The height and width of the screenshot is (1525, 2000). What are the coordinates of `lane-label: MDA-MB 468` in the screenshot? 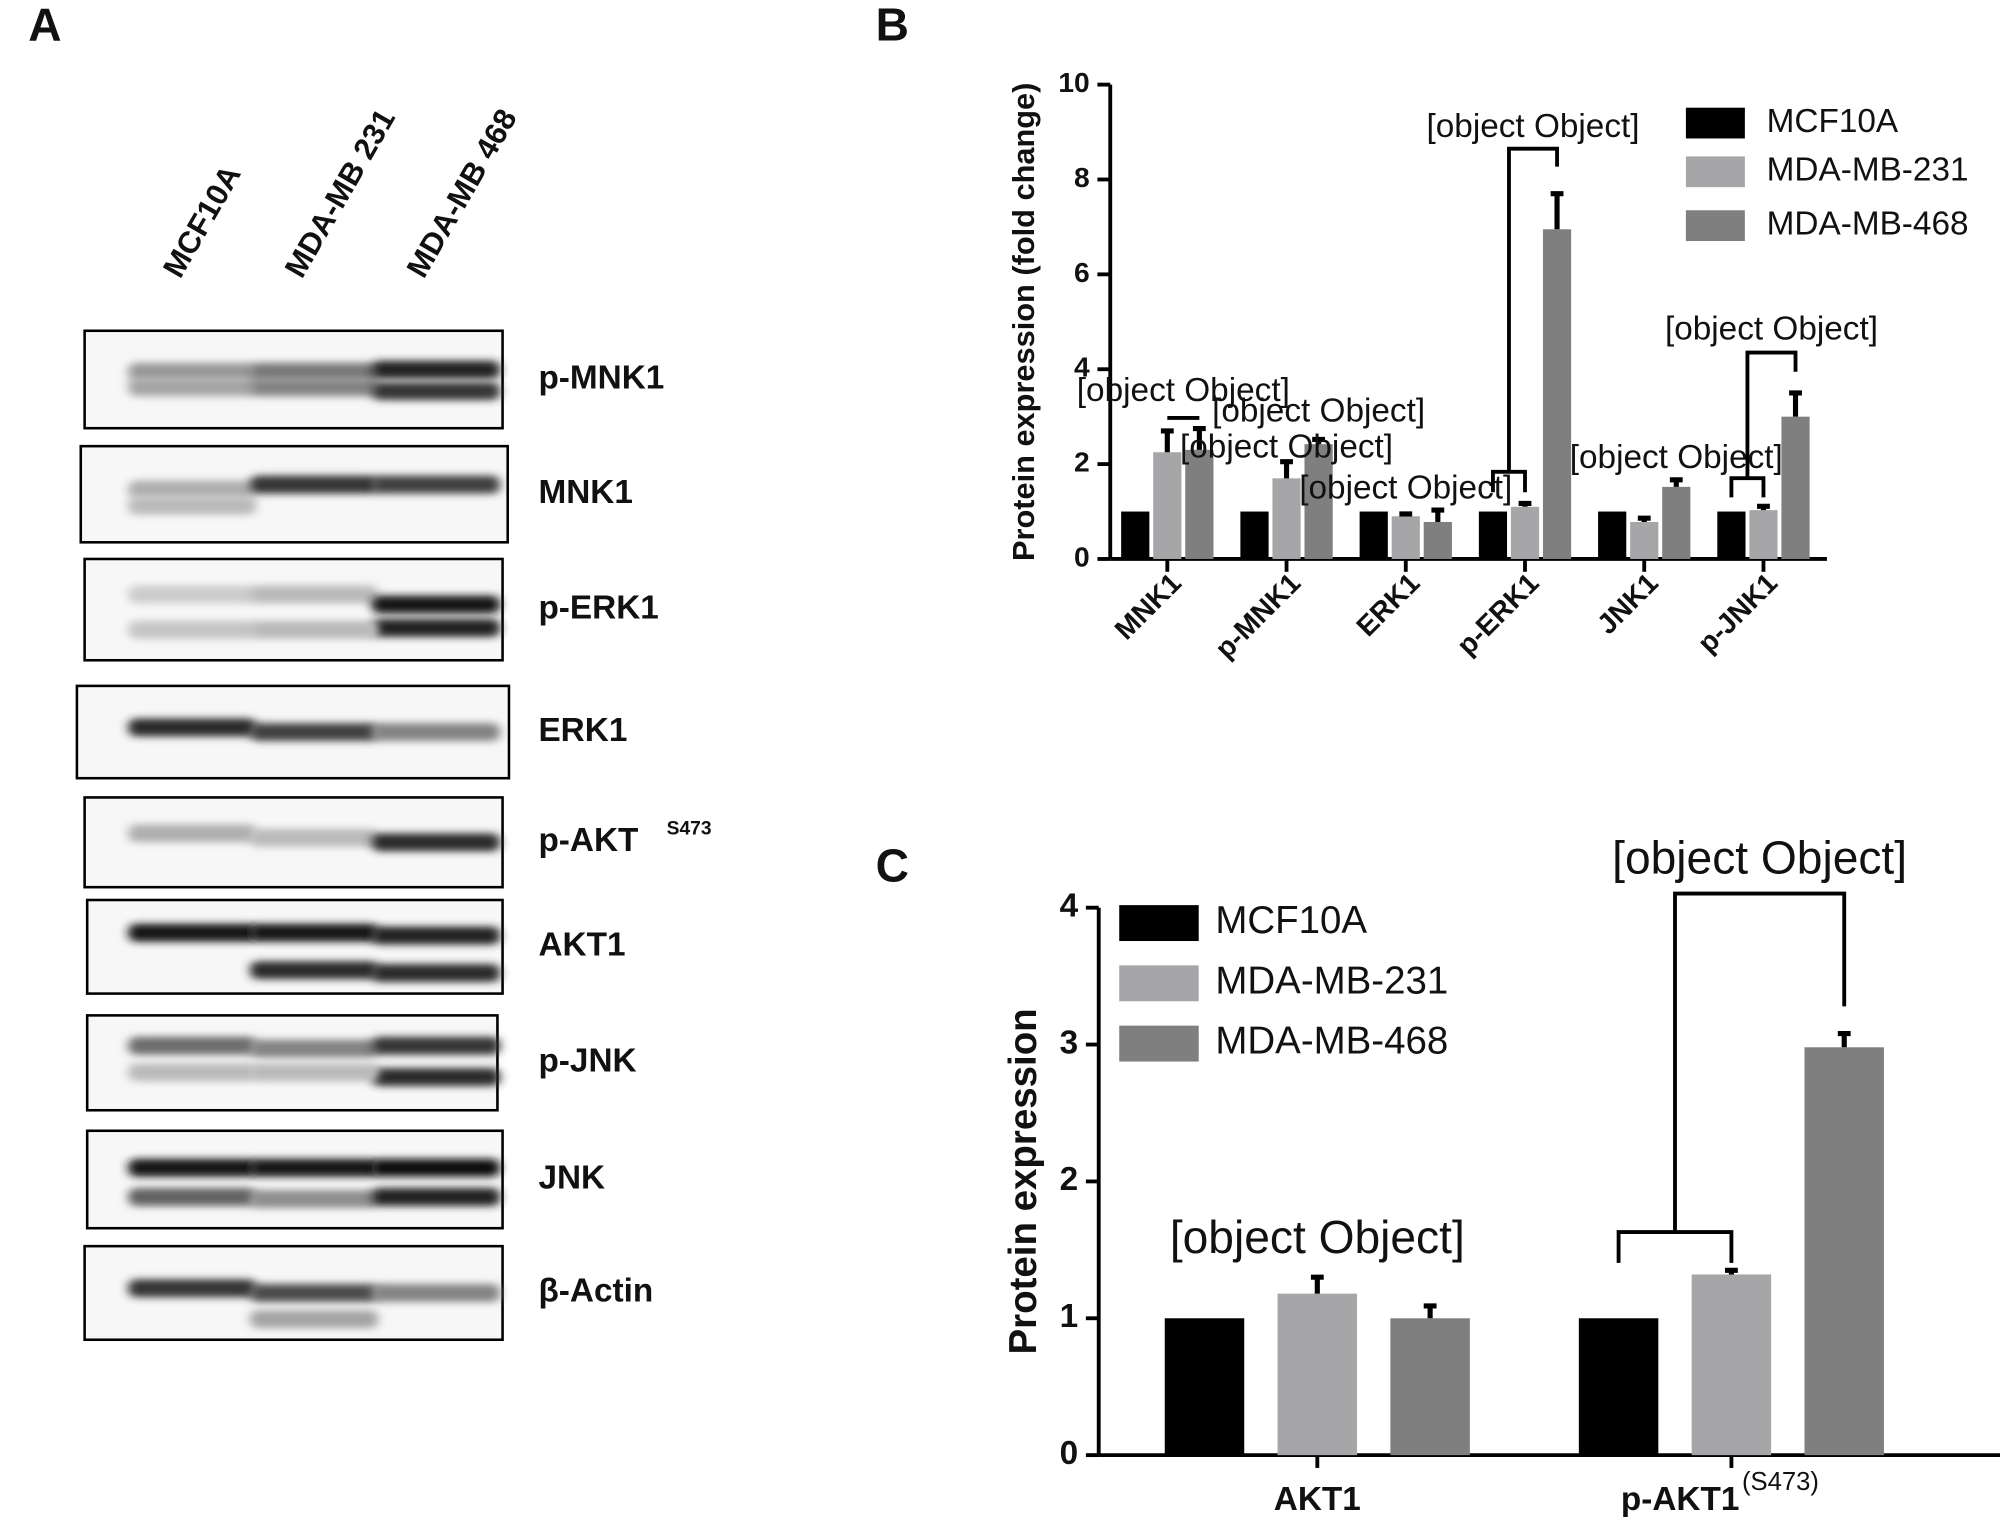 It's located at (461, 193).